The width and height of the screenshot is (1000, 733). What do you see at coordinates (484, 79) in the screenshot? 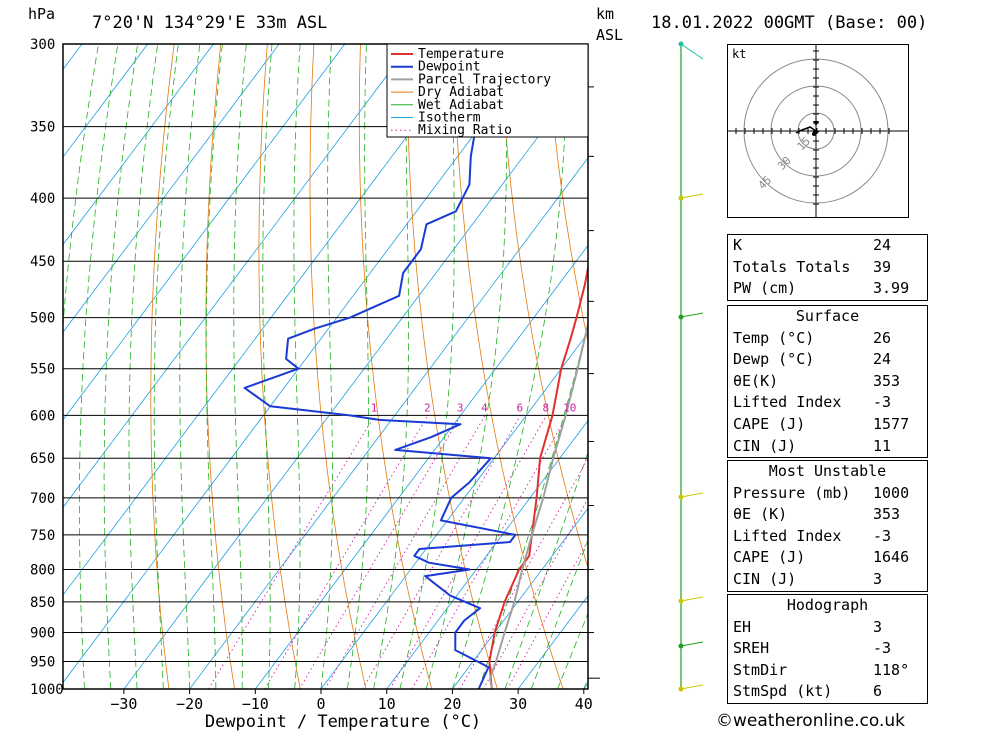
I see `legend-entry: Parcel Trajectory` at bounding box center [484, 79].